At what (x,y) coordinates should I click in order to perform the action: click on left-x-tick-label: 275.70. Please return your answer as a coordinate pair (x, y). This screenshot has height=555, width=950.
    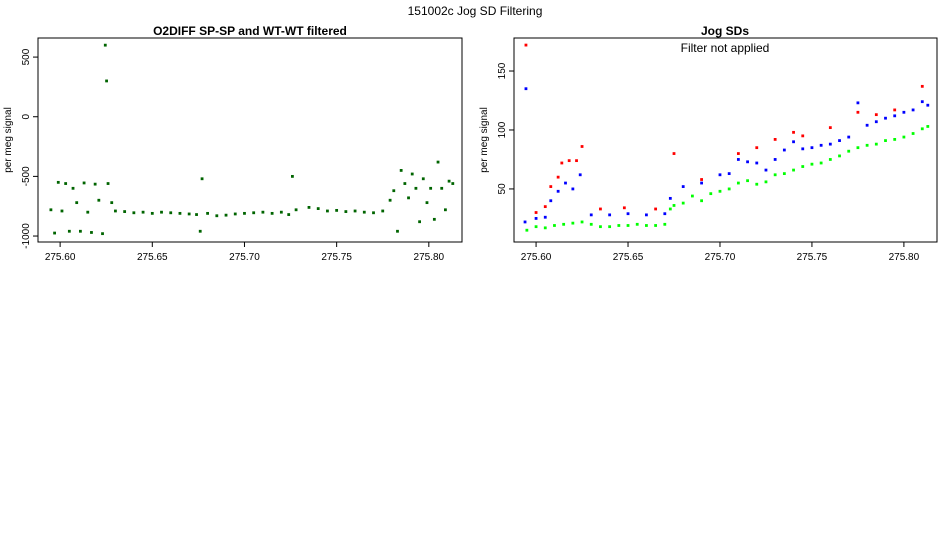
    Looking at the image, I should click on (244, 257).